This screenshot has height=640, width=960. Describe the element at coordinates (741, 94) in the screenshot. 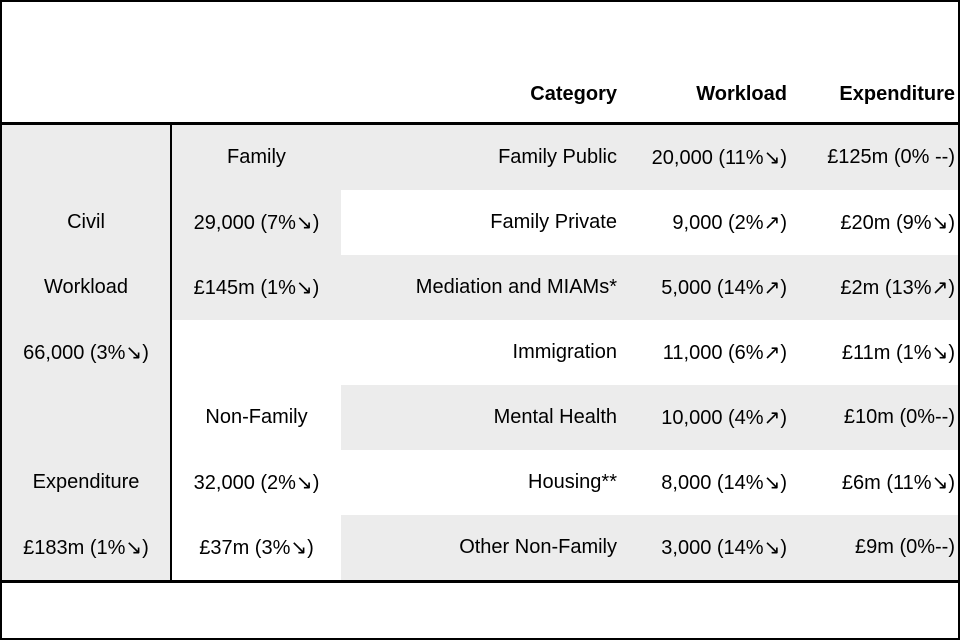

I see `workload-column-header: Workload` at that location.